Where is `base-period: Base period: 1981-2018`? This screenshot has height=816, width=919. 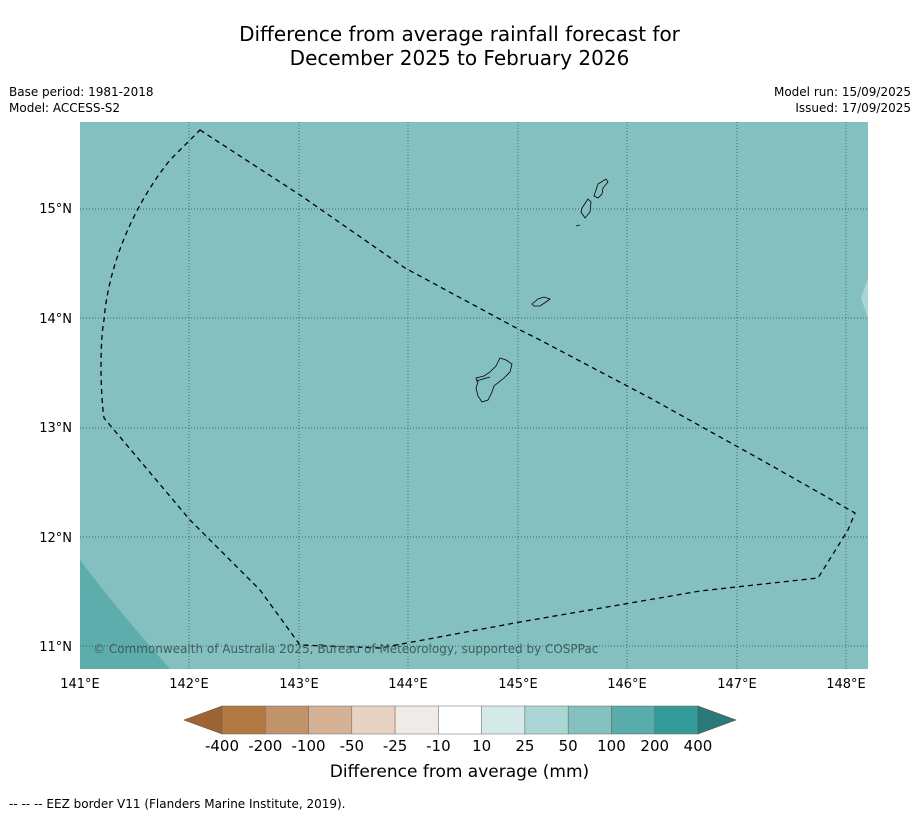
base-period: Base period: 1981-2018 is located at coordinates (81, 92).